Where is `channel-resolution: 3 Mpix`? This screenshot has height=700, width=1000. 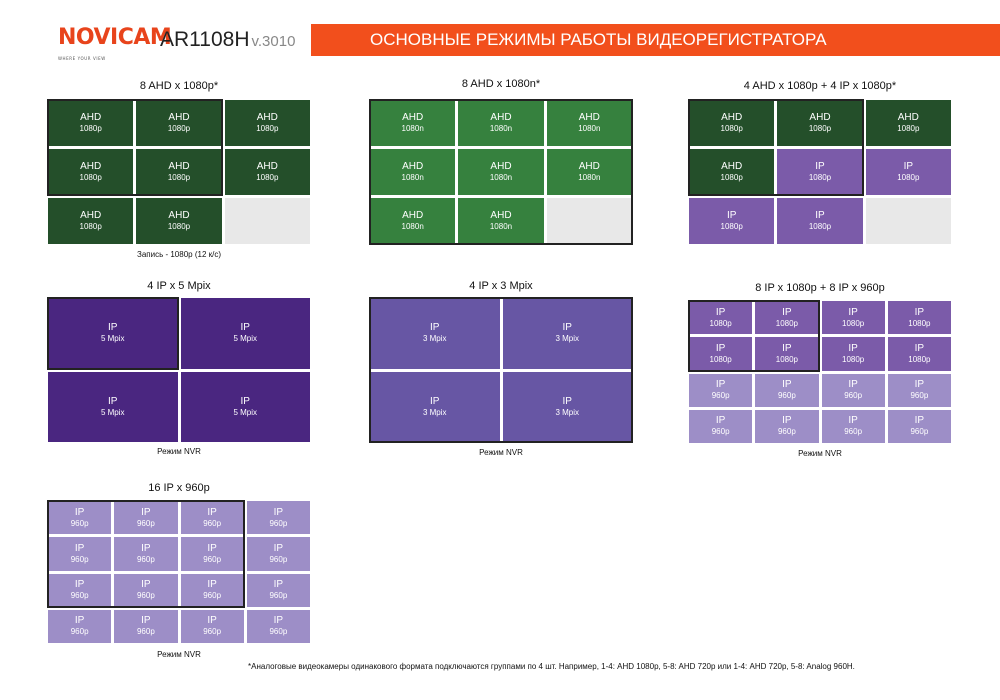 channel-resolution: 3 Mpix is located at coordinates (567, 339).